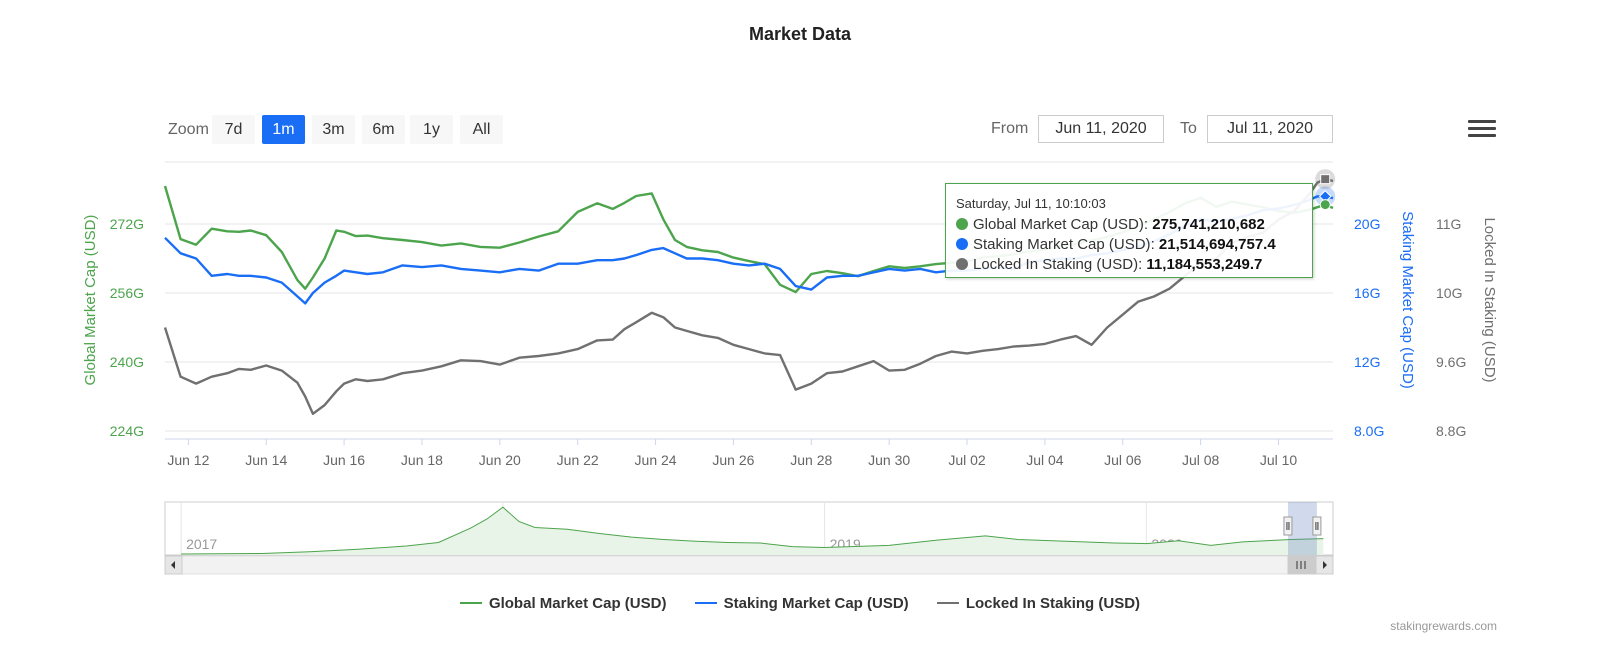 This screenshot has height=665, width=1600. I want to click on y-tick-label: 10G, so click(1449, 293).